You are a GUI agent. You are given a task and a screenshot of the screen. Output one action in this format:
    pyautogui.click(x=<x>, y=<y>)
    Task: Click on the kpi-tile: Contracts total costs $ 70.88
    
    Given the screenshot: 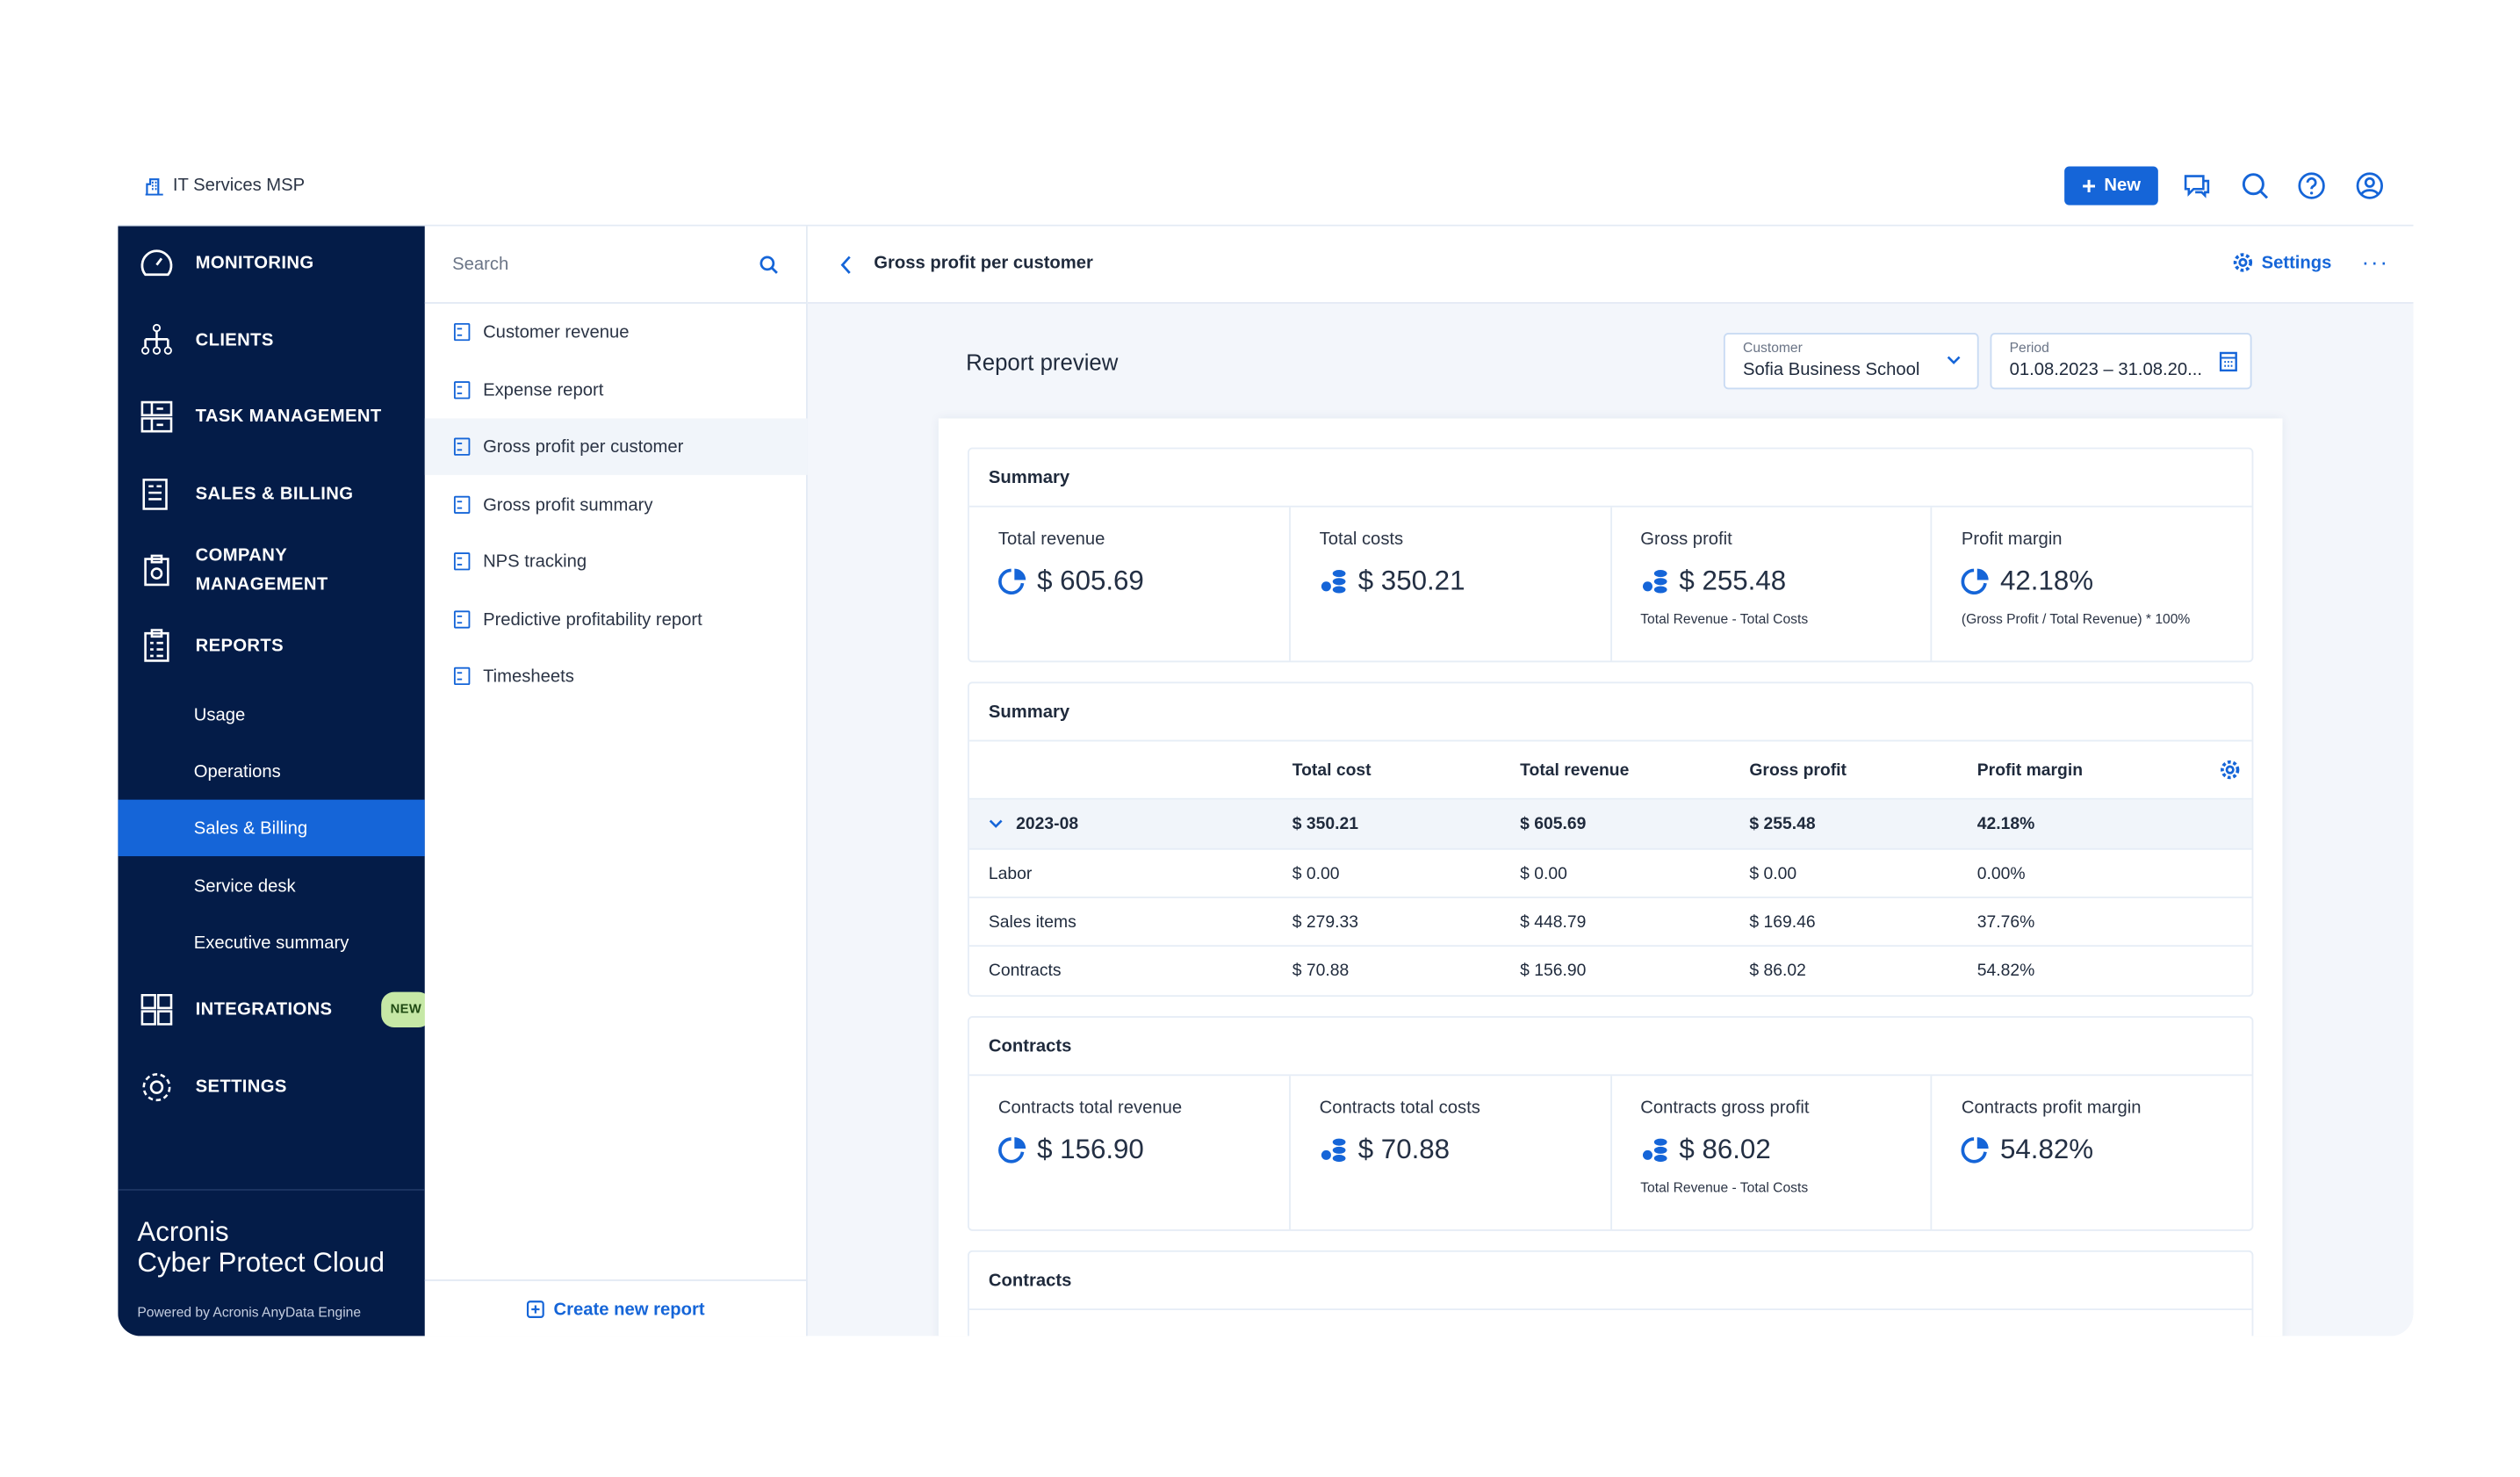 What is the action you would take?
    pyautogui.click(x=1451, y=1153)
    